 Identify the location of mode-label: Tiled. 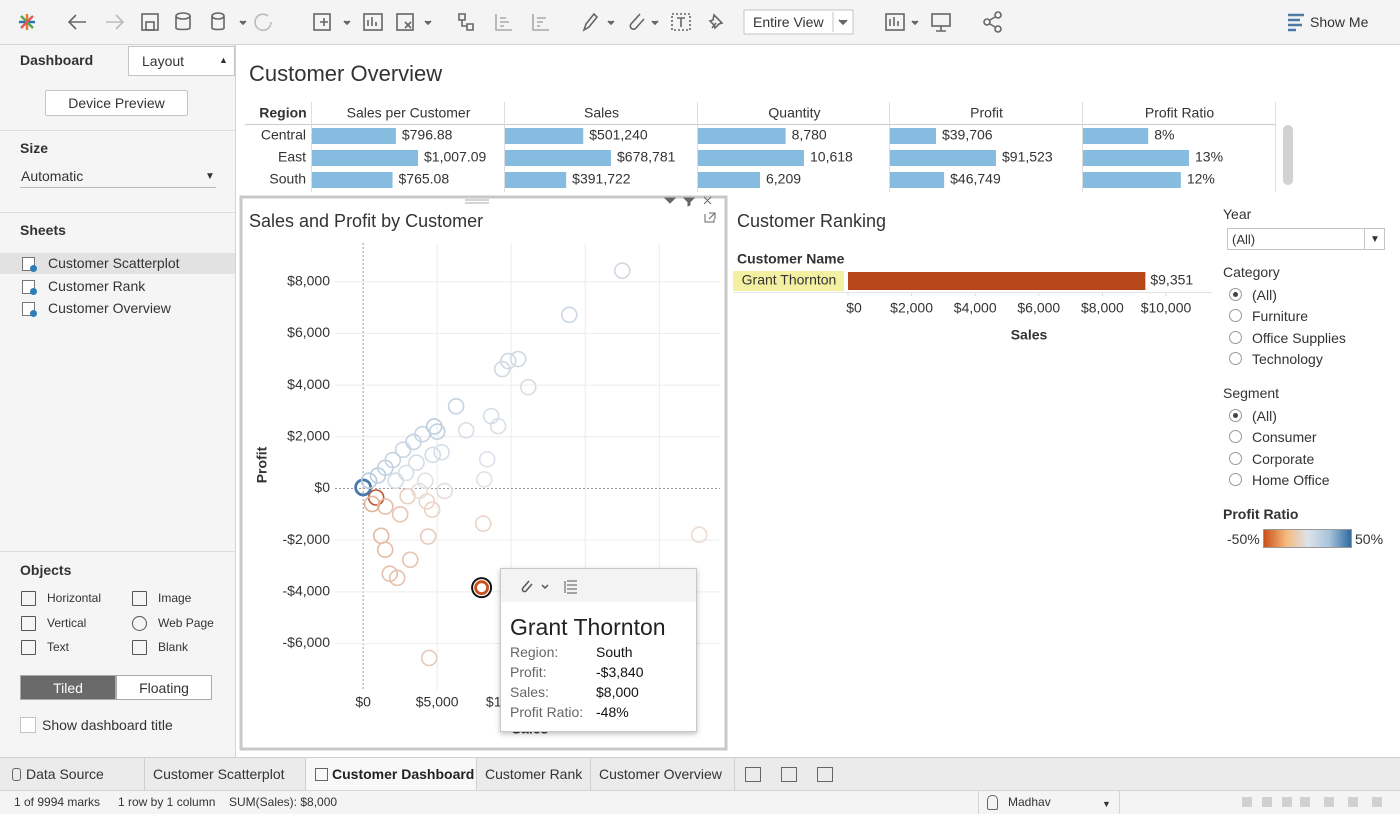
(68, 688).